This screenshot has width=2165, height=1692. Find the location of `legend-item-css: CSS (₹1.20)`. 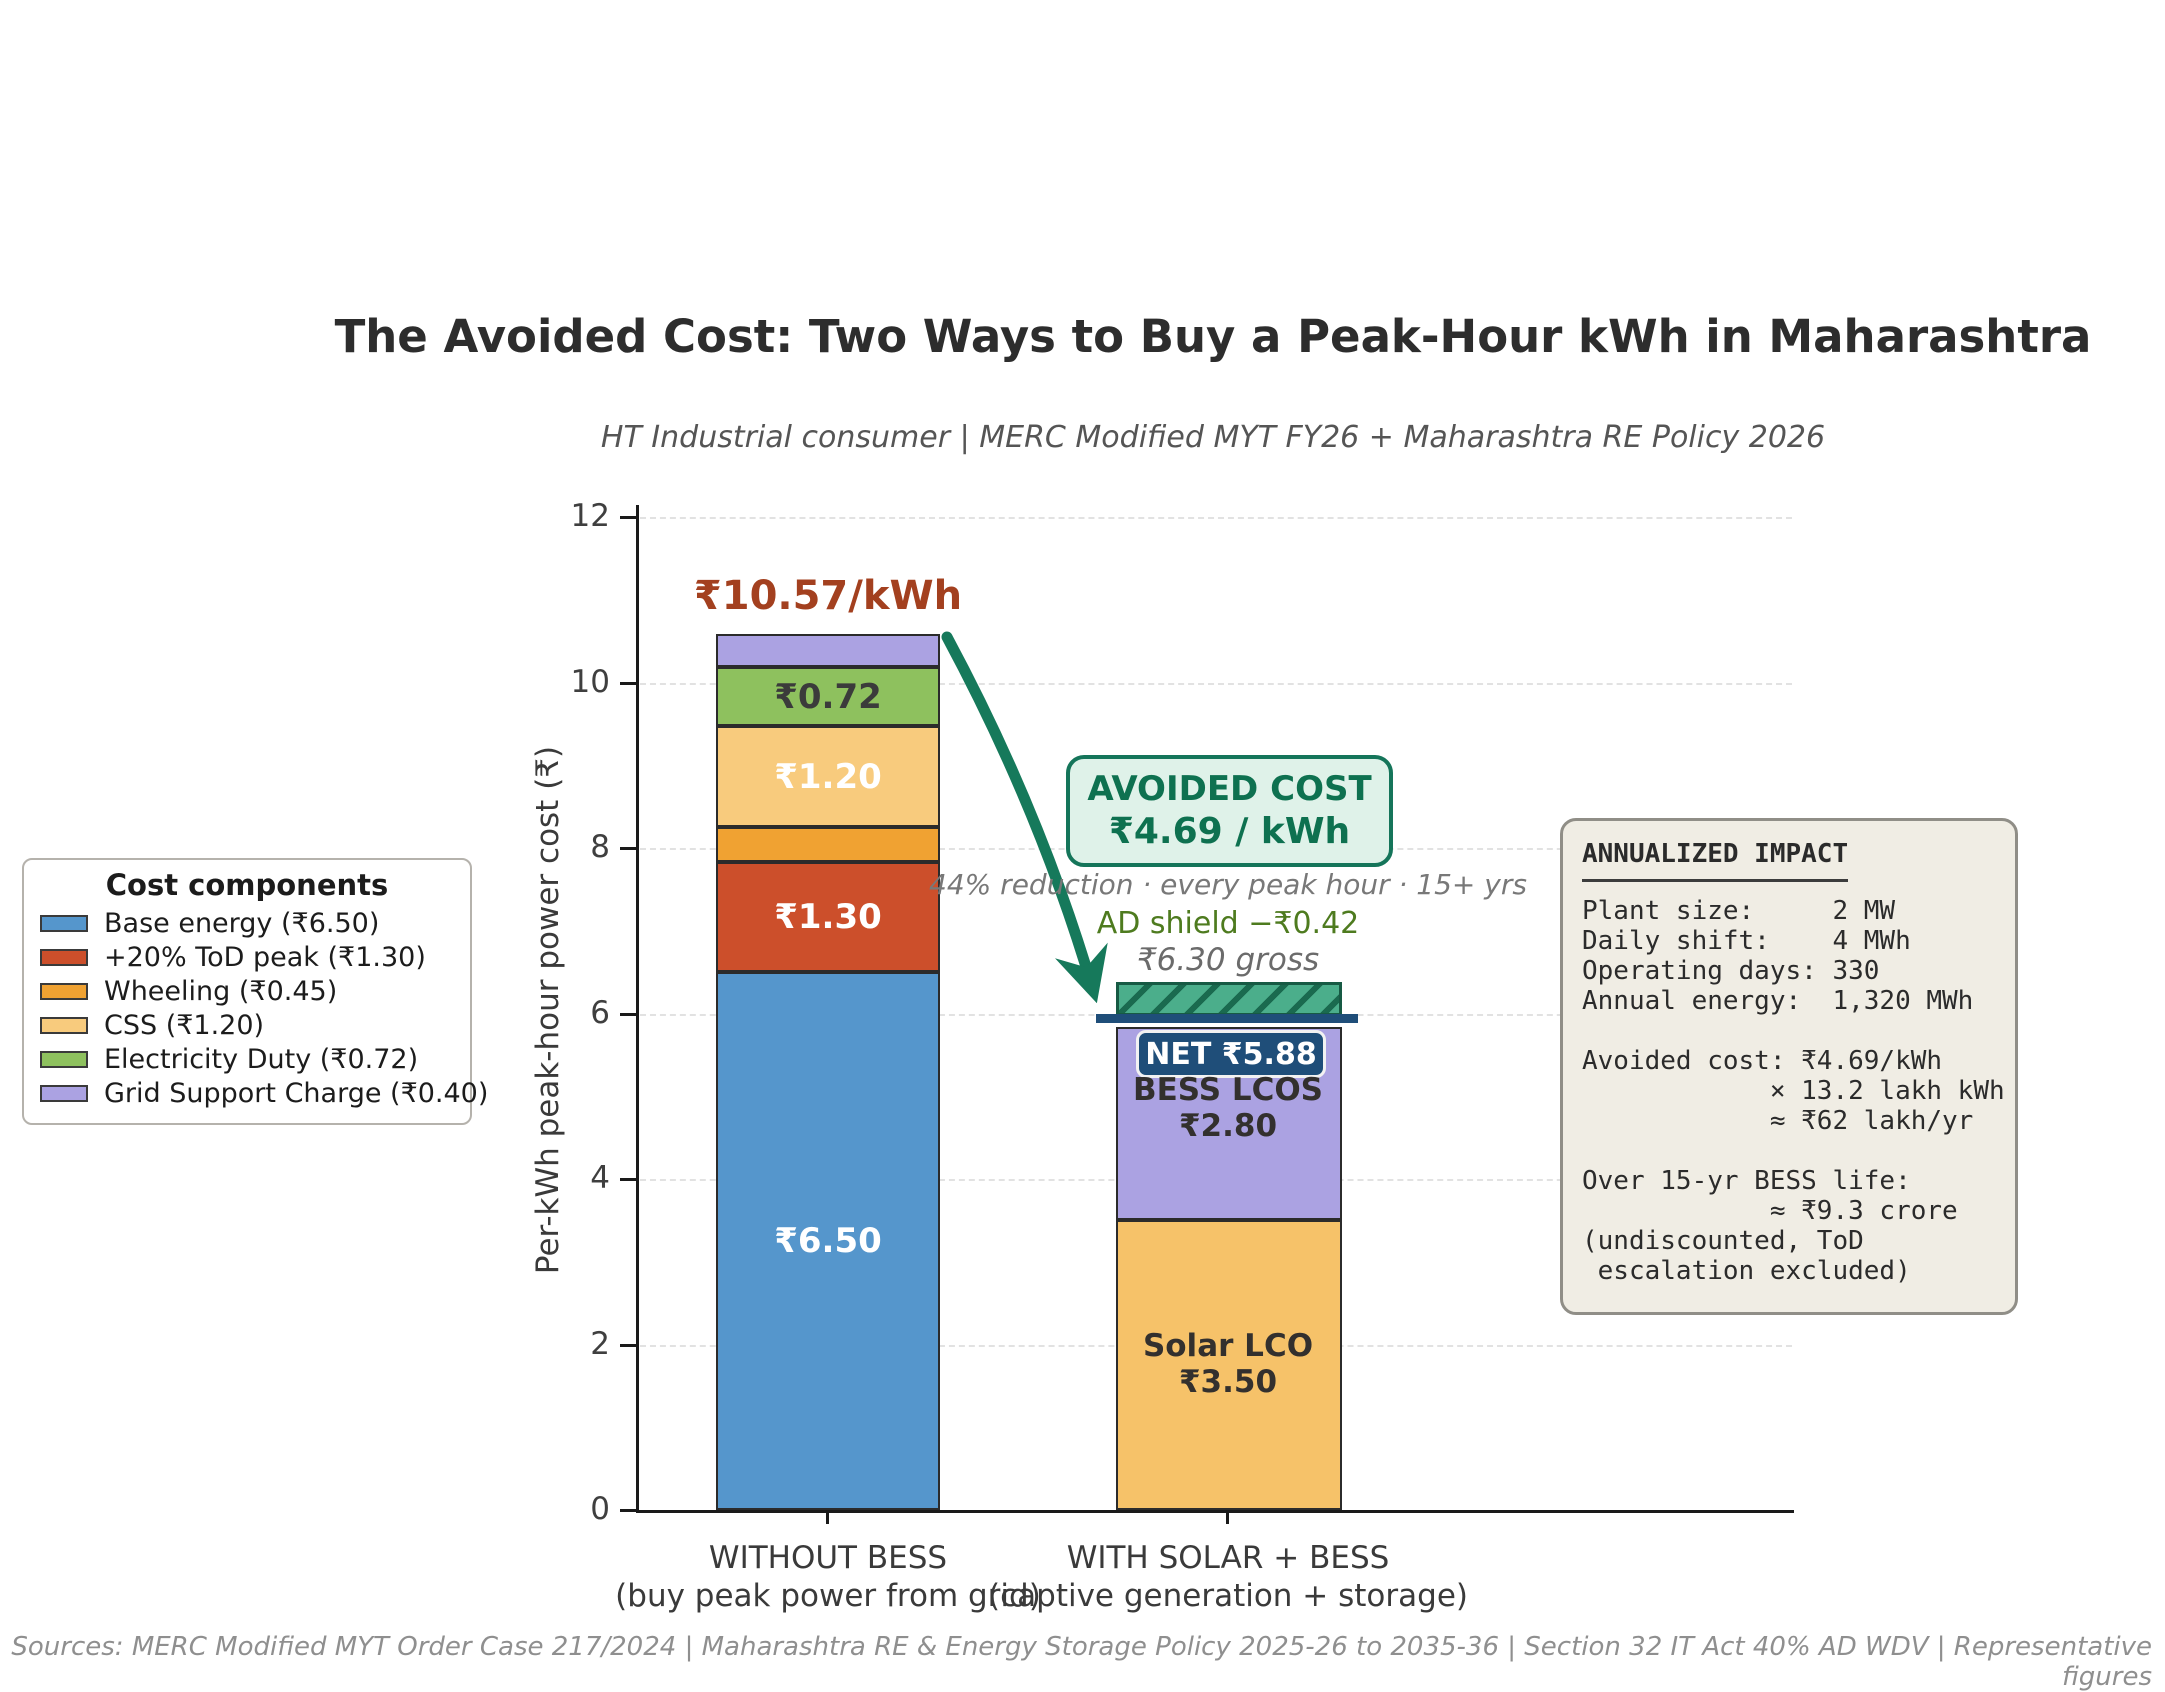

legend-item-css: CSS (₹1.20) is located at coordinates (247, 1025).